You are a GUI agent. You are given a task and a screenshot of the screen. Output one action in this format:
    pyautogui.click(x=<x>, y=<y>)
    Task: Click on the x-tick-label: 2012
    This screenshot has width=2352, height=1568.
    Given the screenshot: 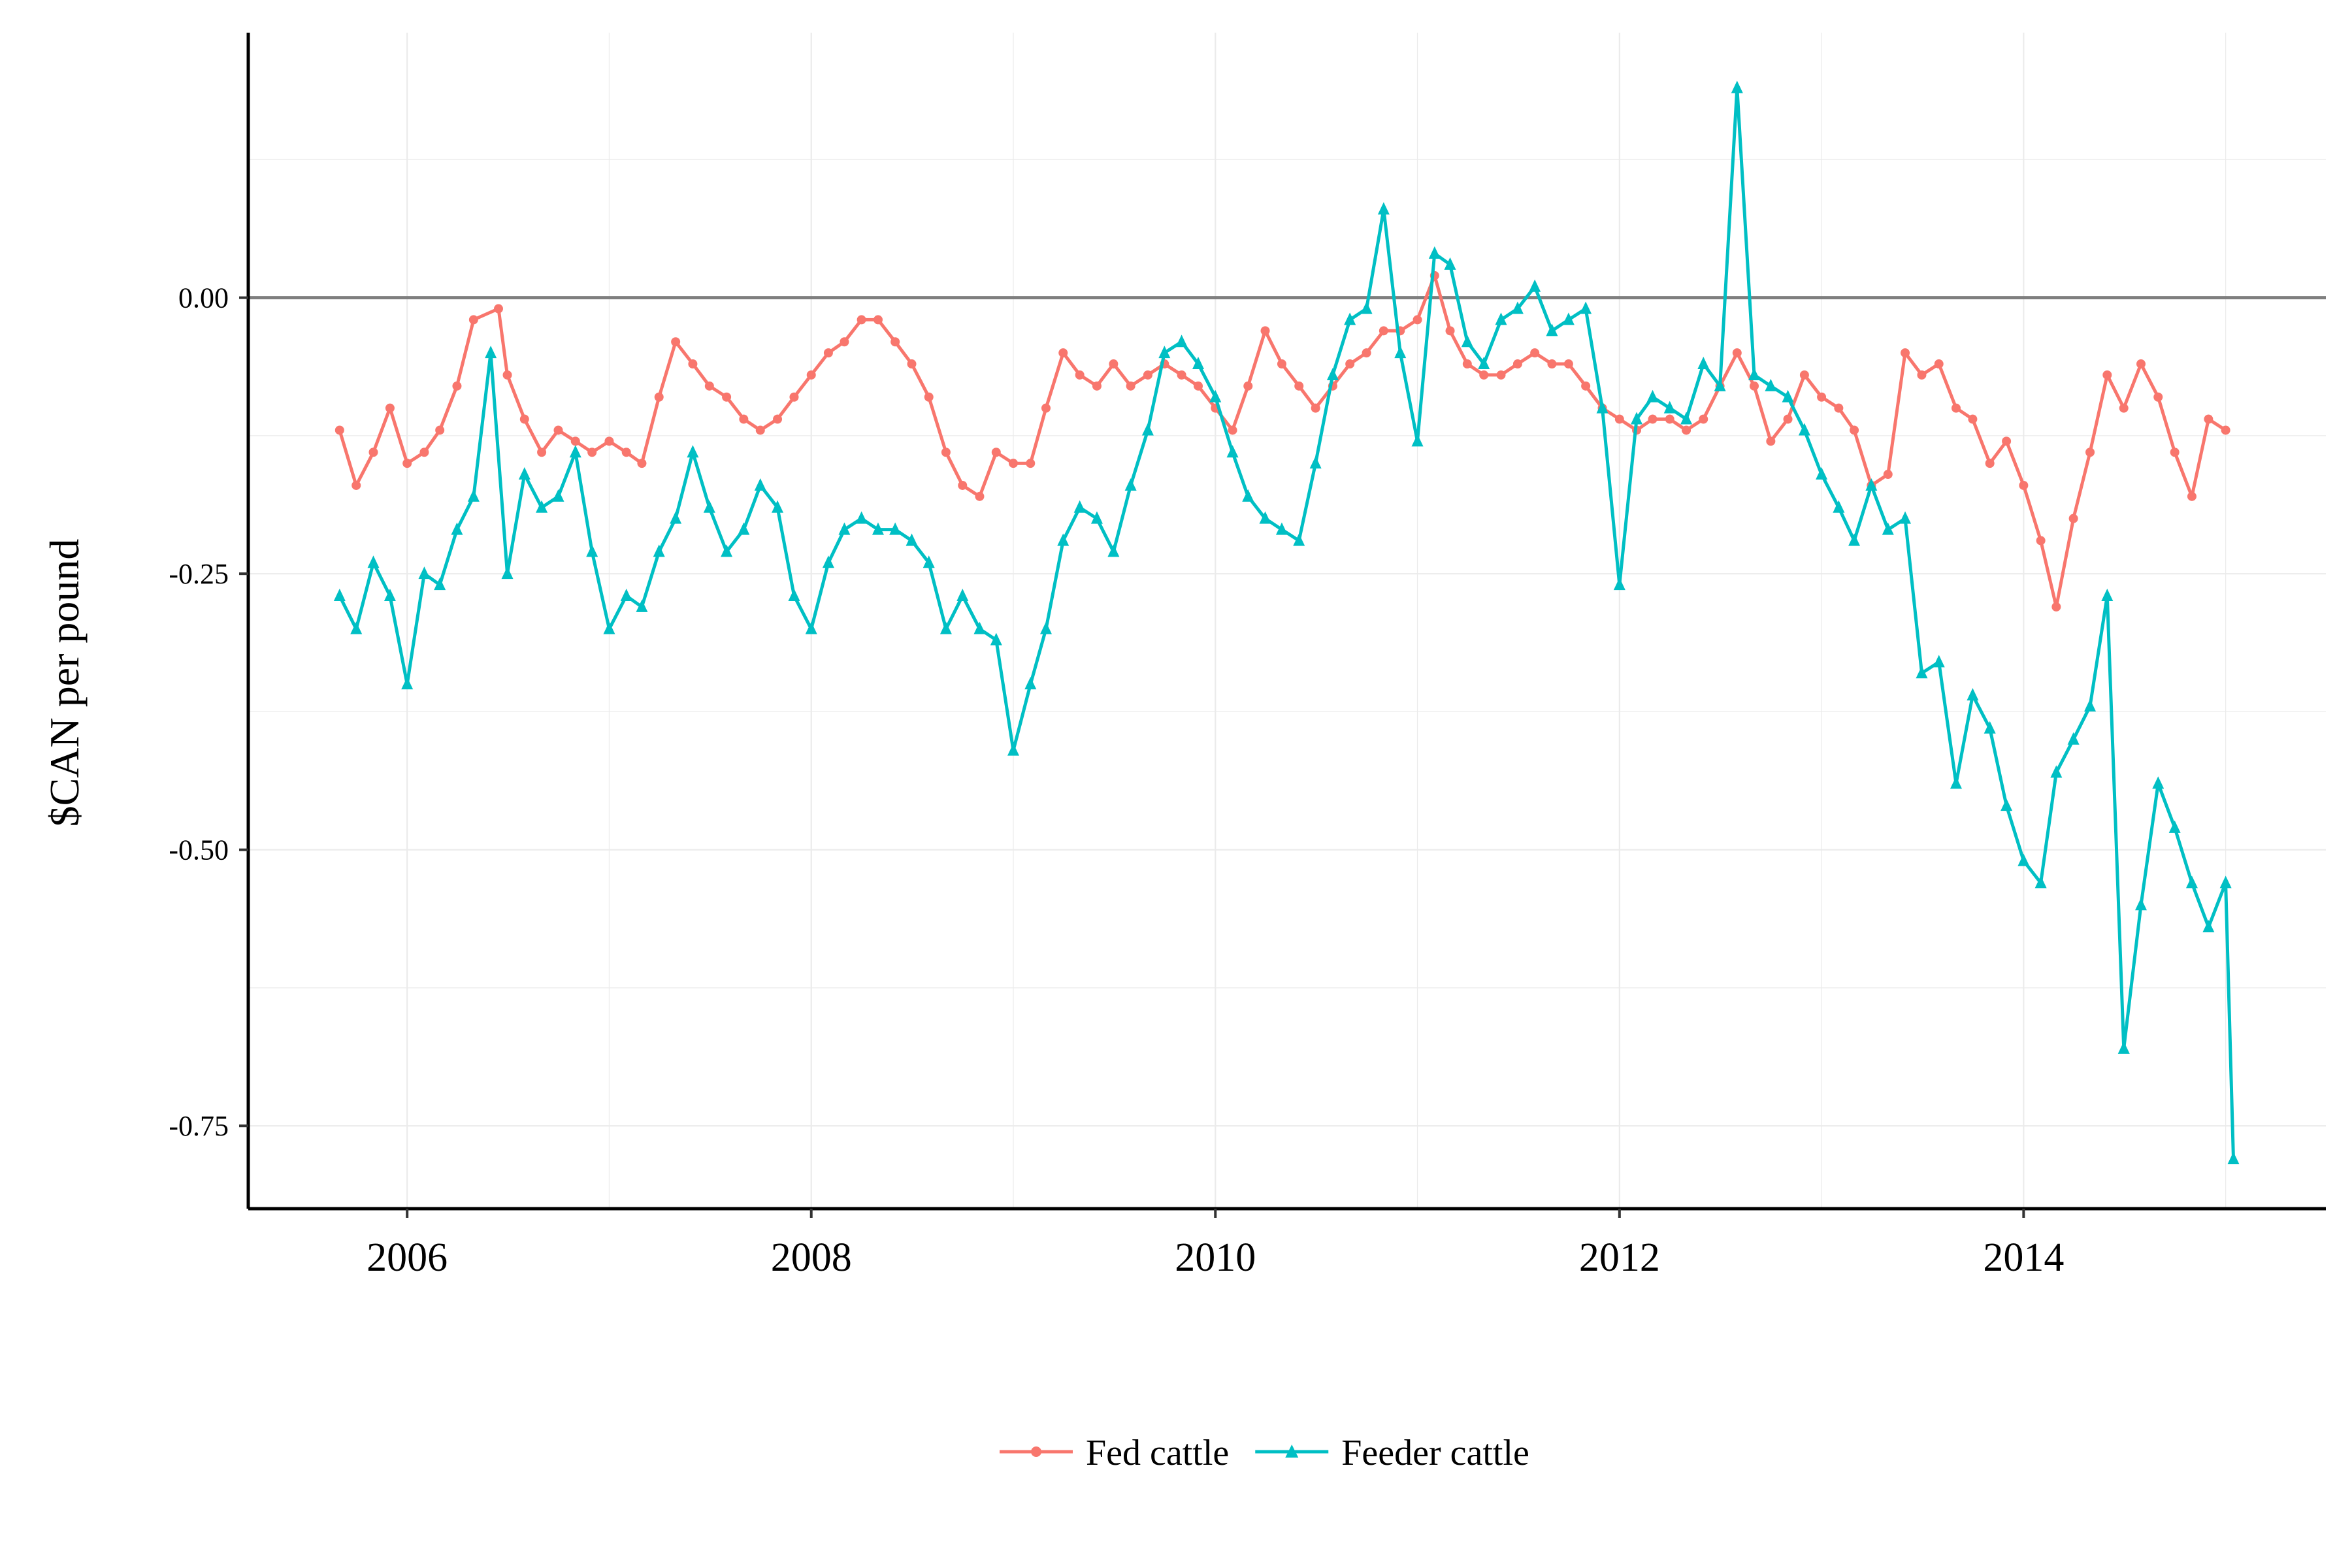 What is the action you would take?
    pyautogui.click(x=1619, y=1257)
    